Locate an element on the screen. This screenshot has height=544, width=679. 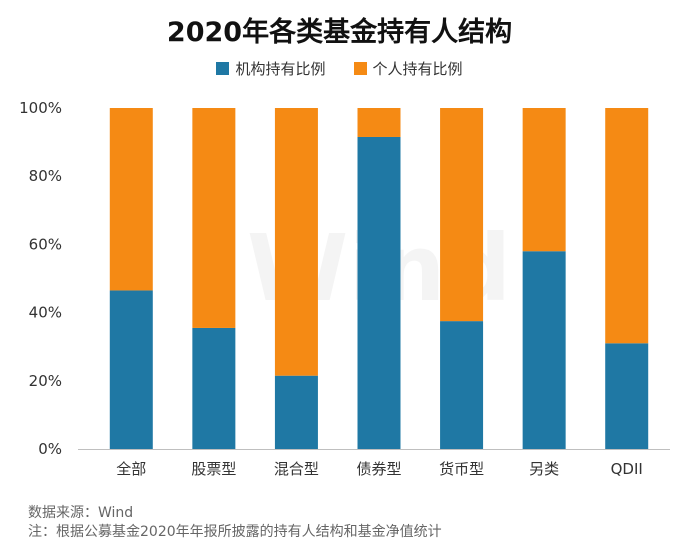
legend-item-institutional: 机构持有比例 is located at coordinates (271, 68).